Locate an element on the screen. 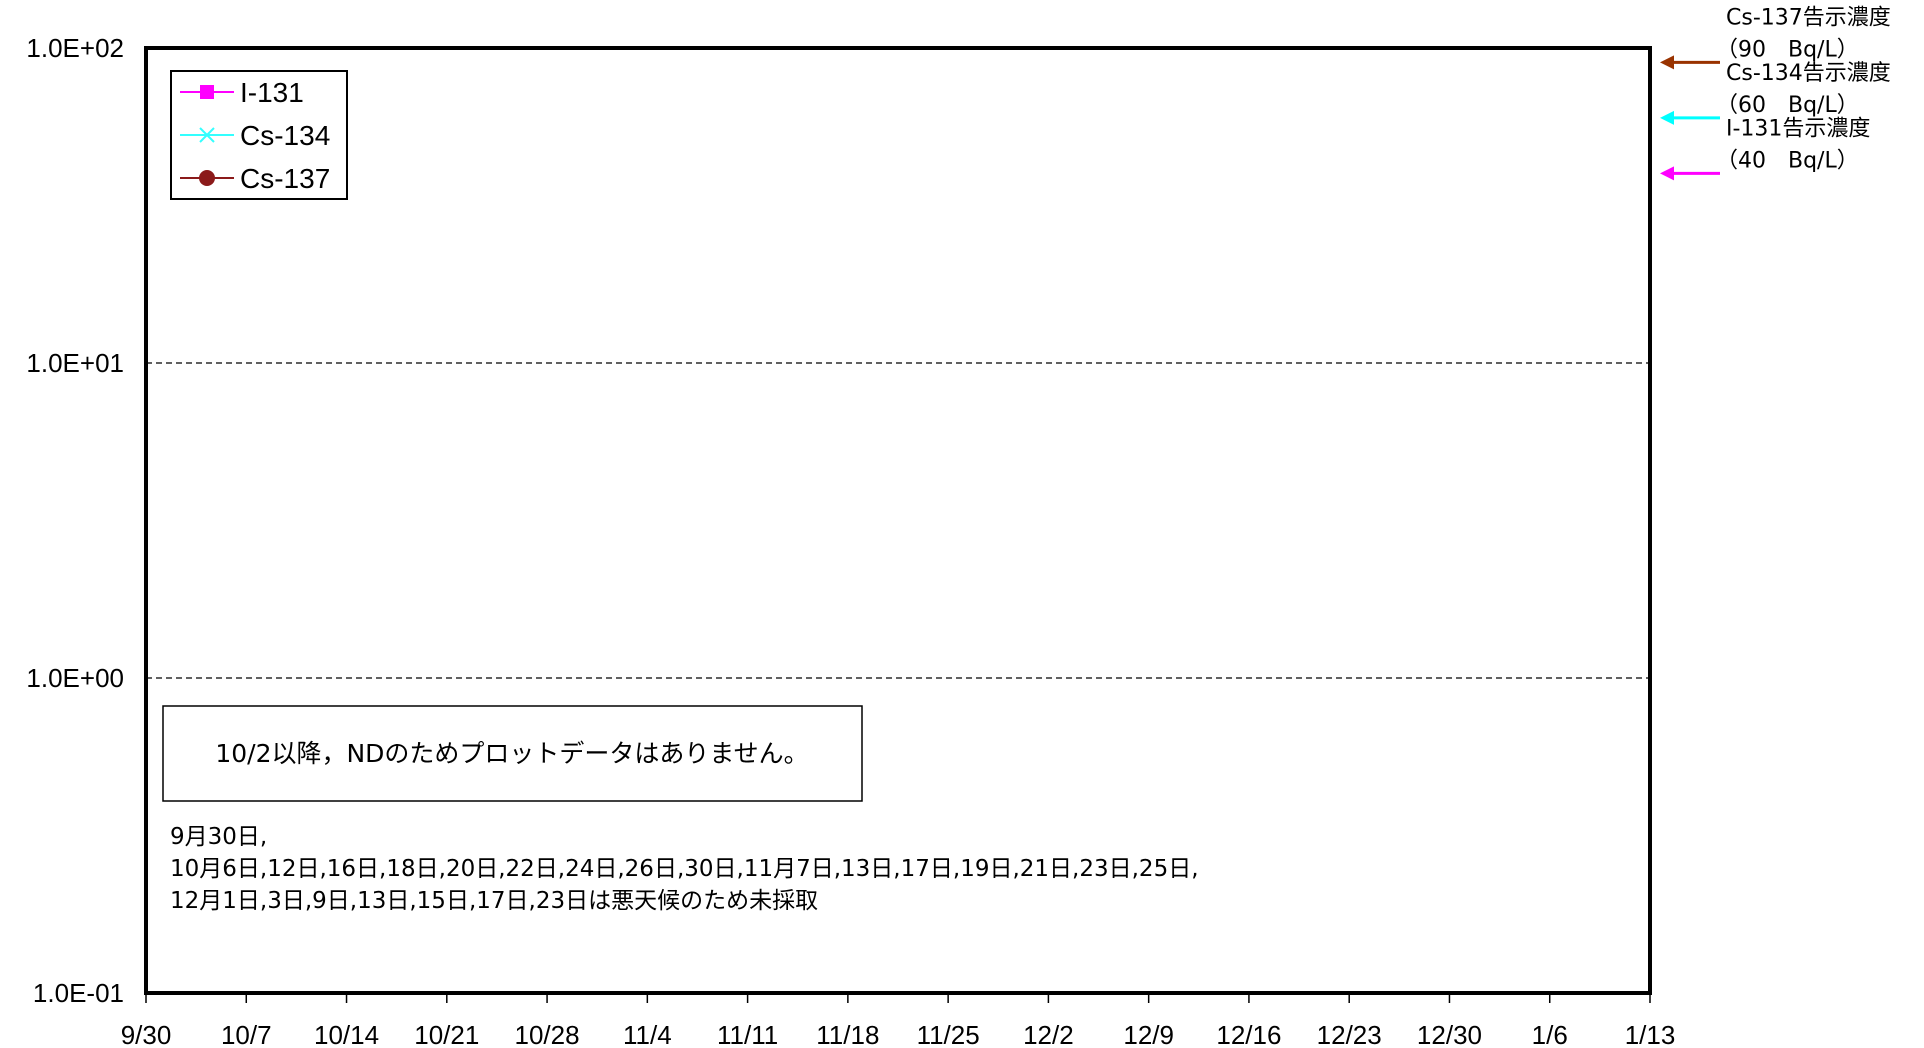 The image size is (1924, 1048). x-tick-label: 11/4 is located at coordinates (647, 1034).